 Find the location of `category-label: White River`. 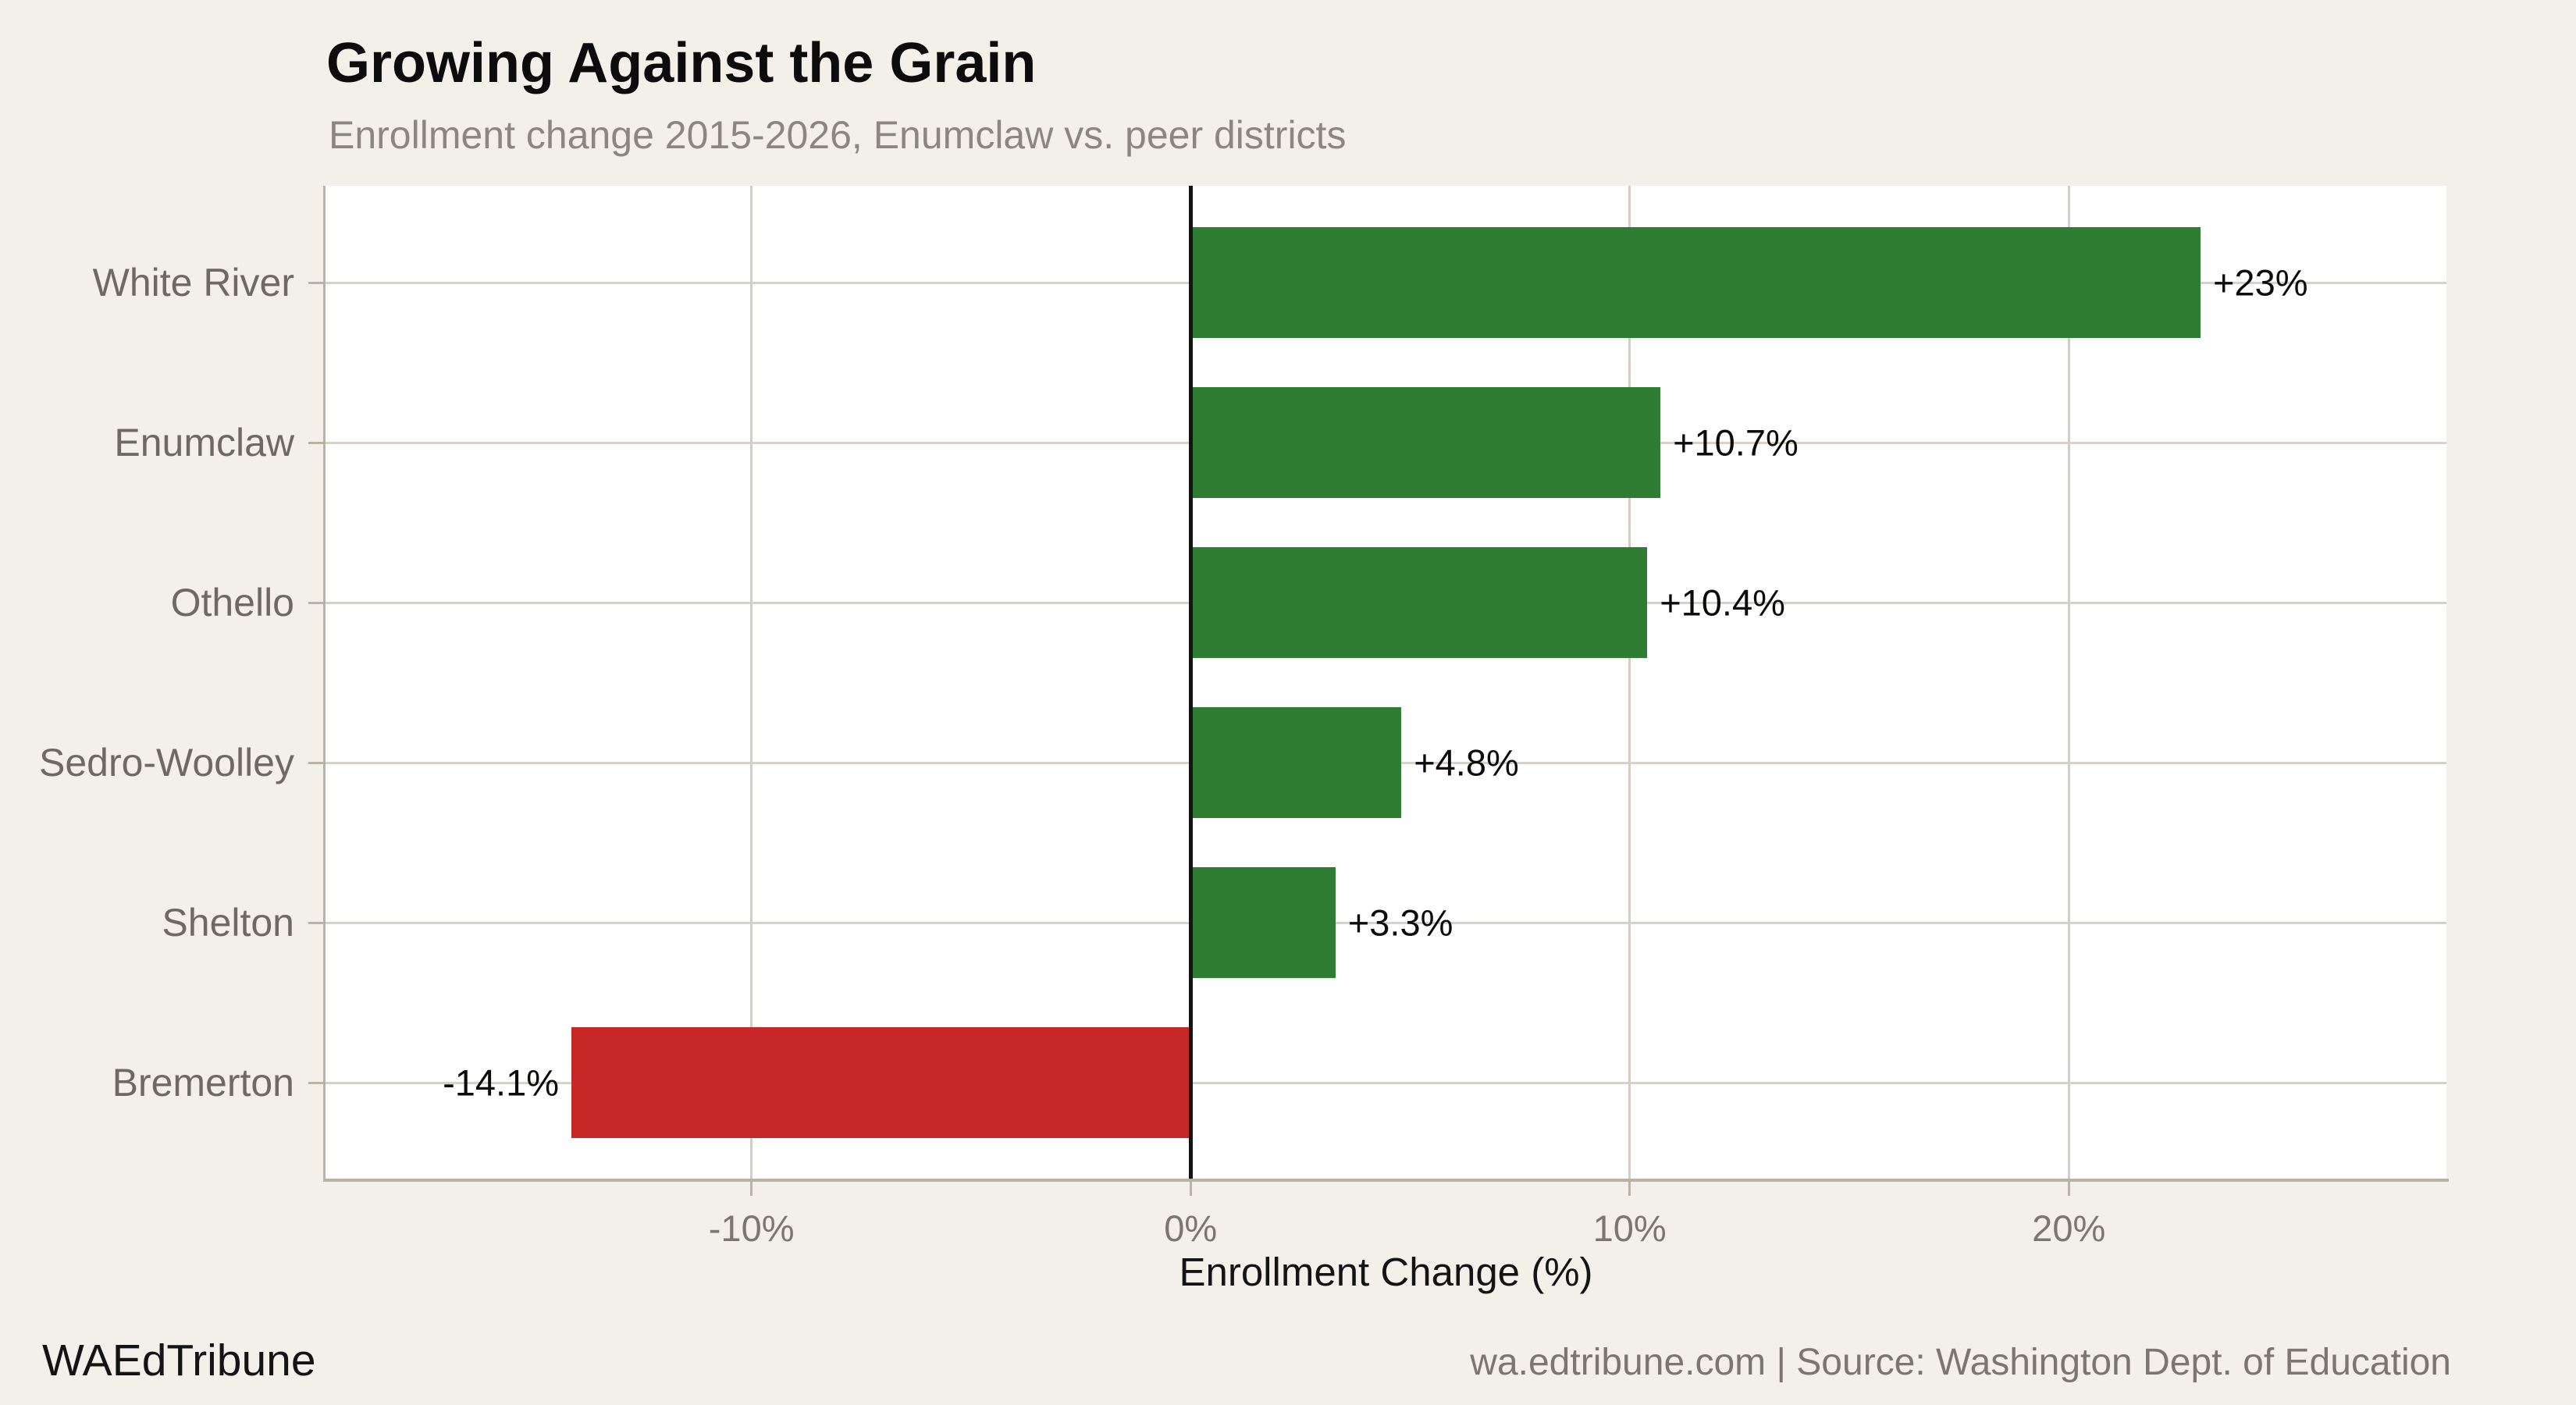

category-label: White River is located at coordinates (193, 283).